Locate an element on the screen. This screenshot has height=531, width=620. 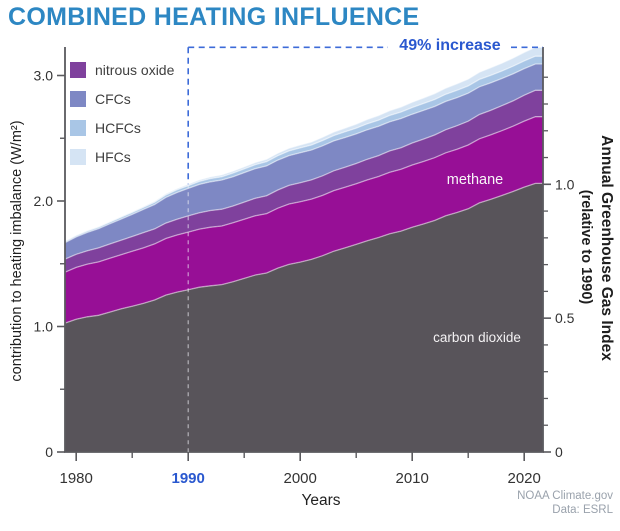
y-right-tick-label: 1.0 is located at coordinates (565, 184).